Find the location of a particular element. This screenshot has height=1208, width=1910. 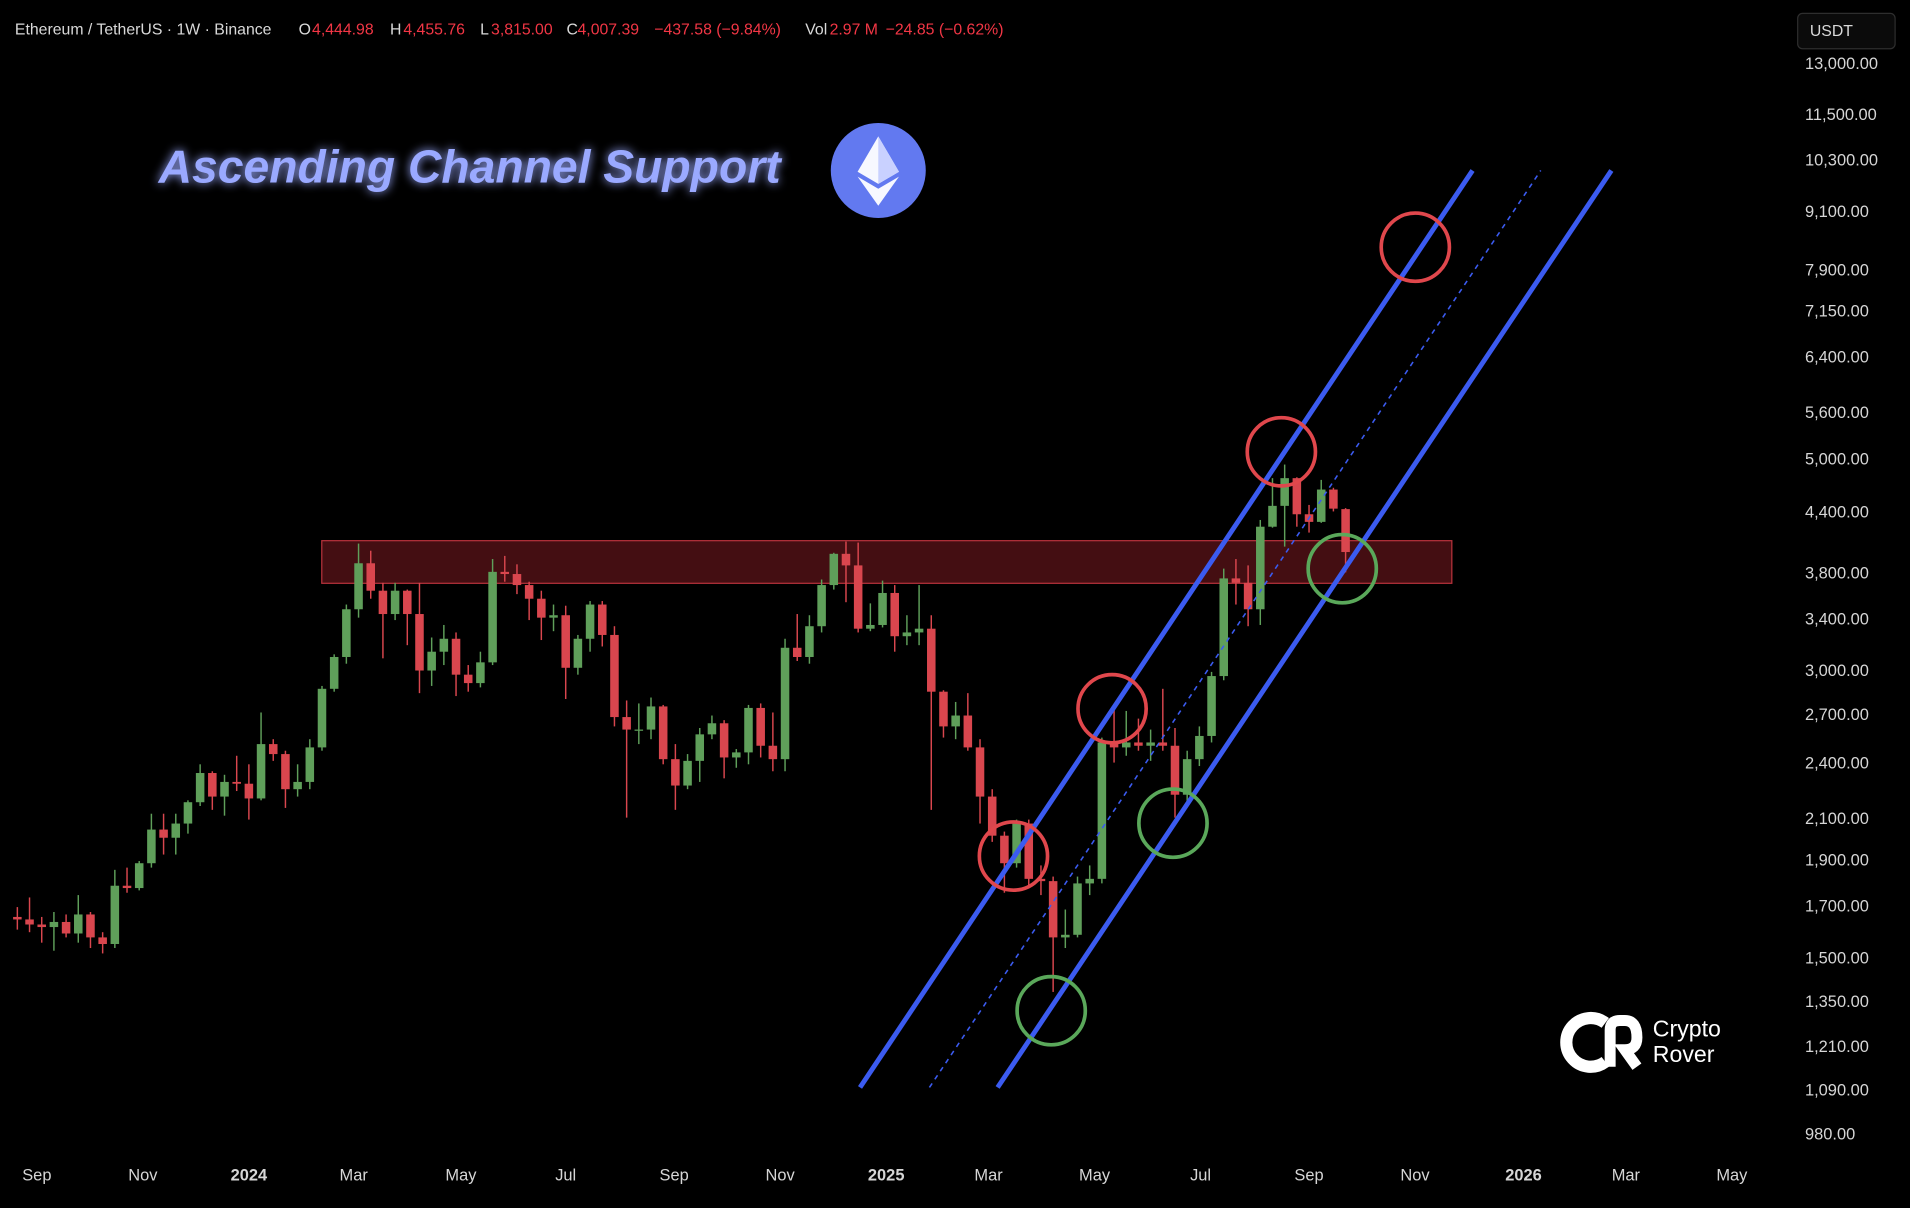

y-tick-label: 1,090.00 is located at coordinates (1837, 1090).